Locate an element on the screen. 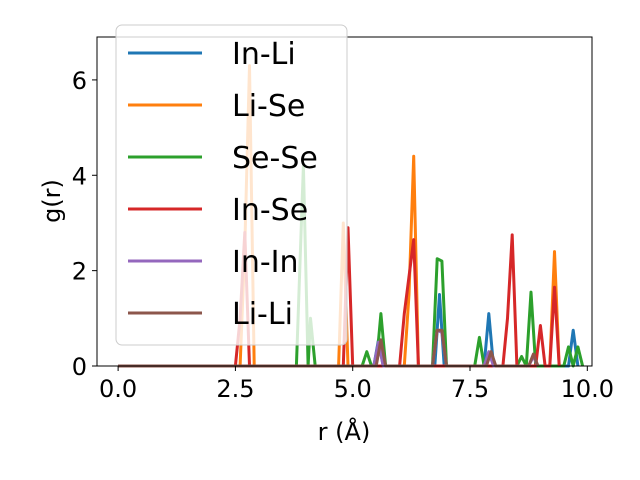 The height and width of the screenshot is (480, 640). y-axis-title: g(r) is located at coordinates (52, 201).